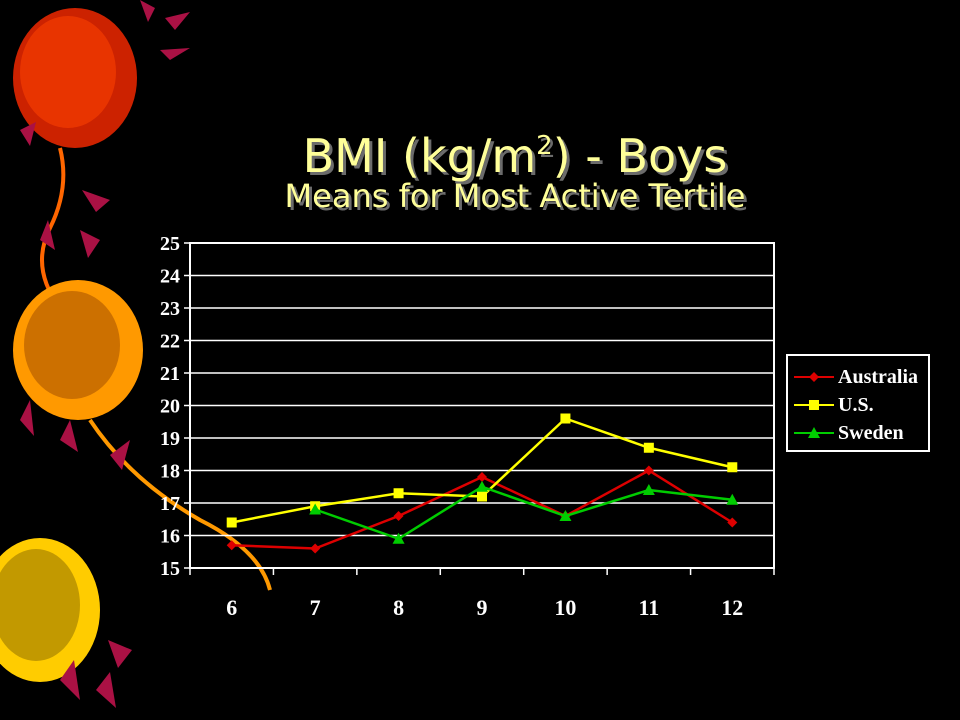 This screenshot has height=720, width=960. I want to click on legend-item-us: U.S., so click(860, 405).